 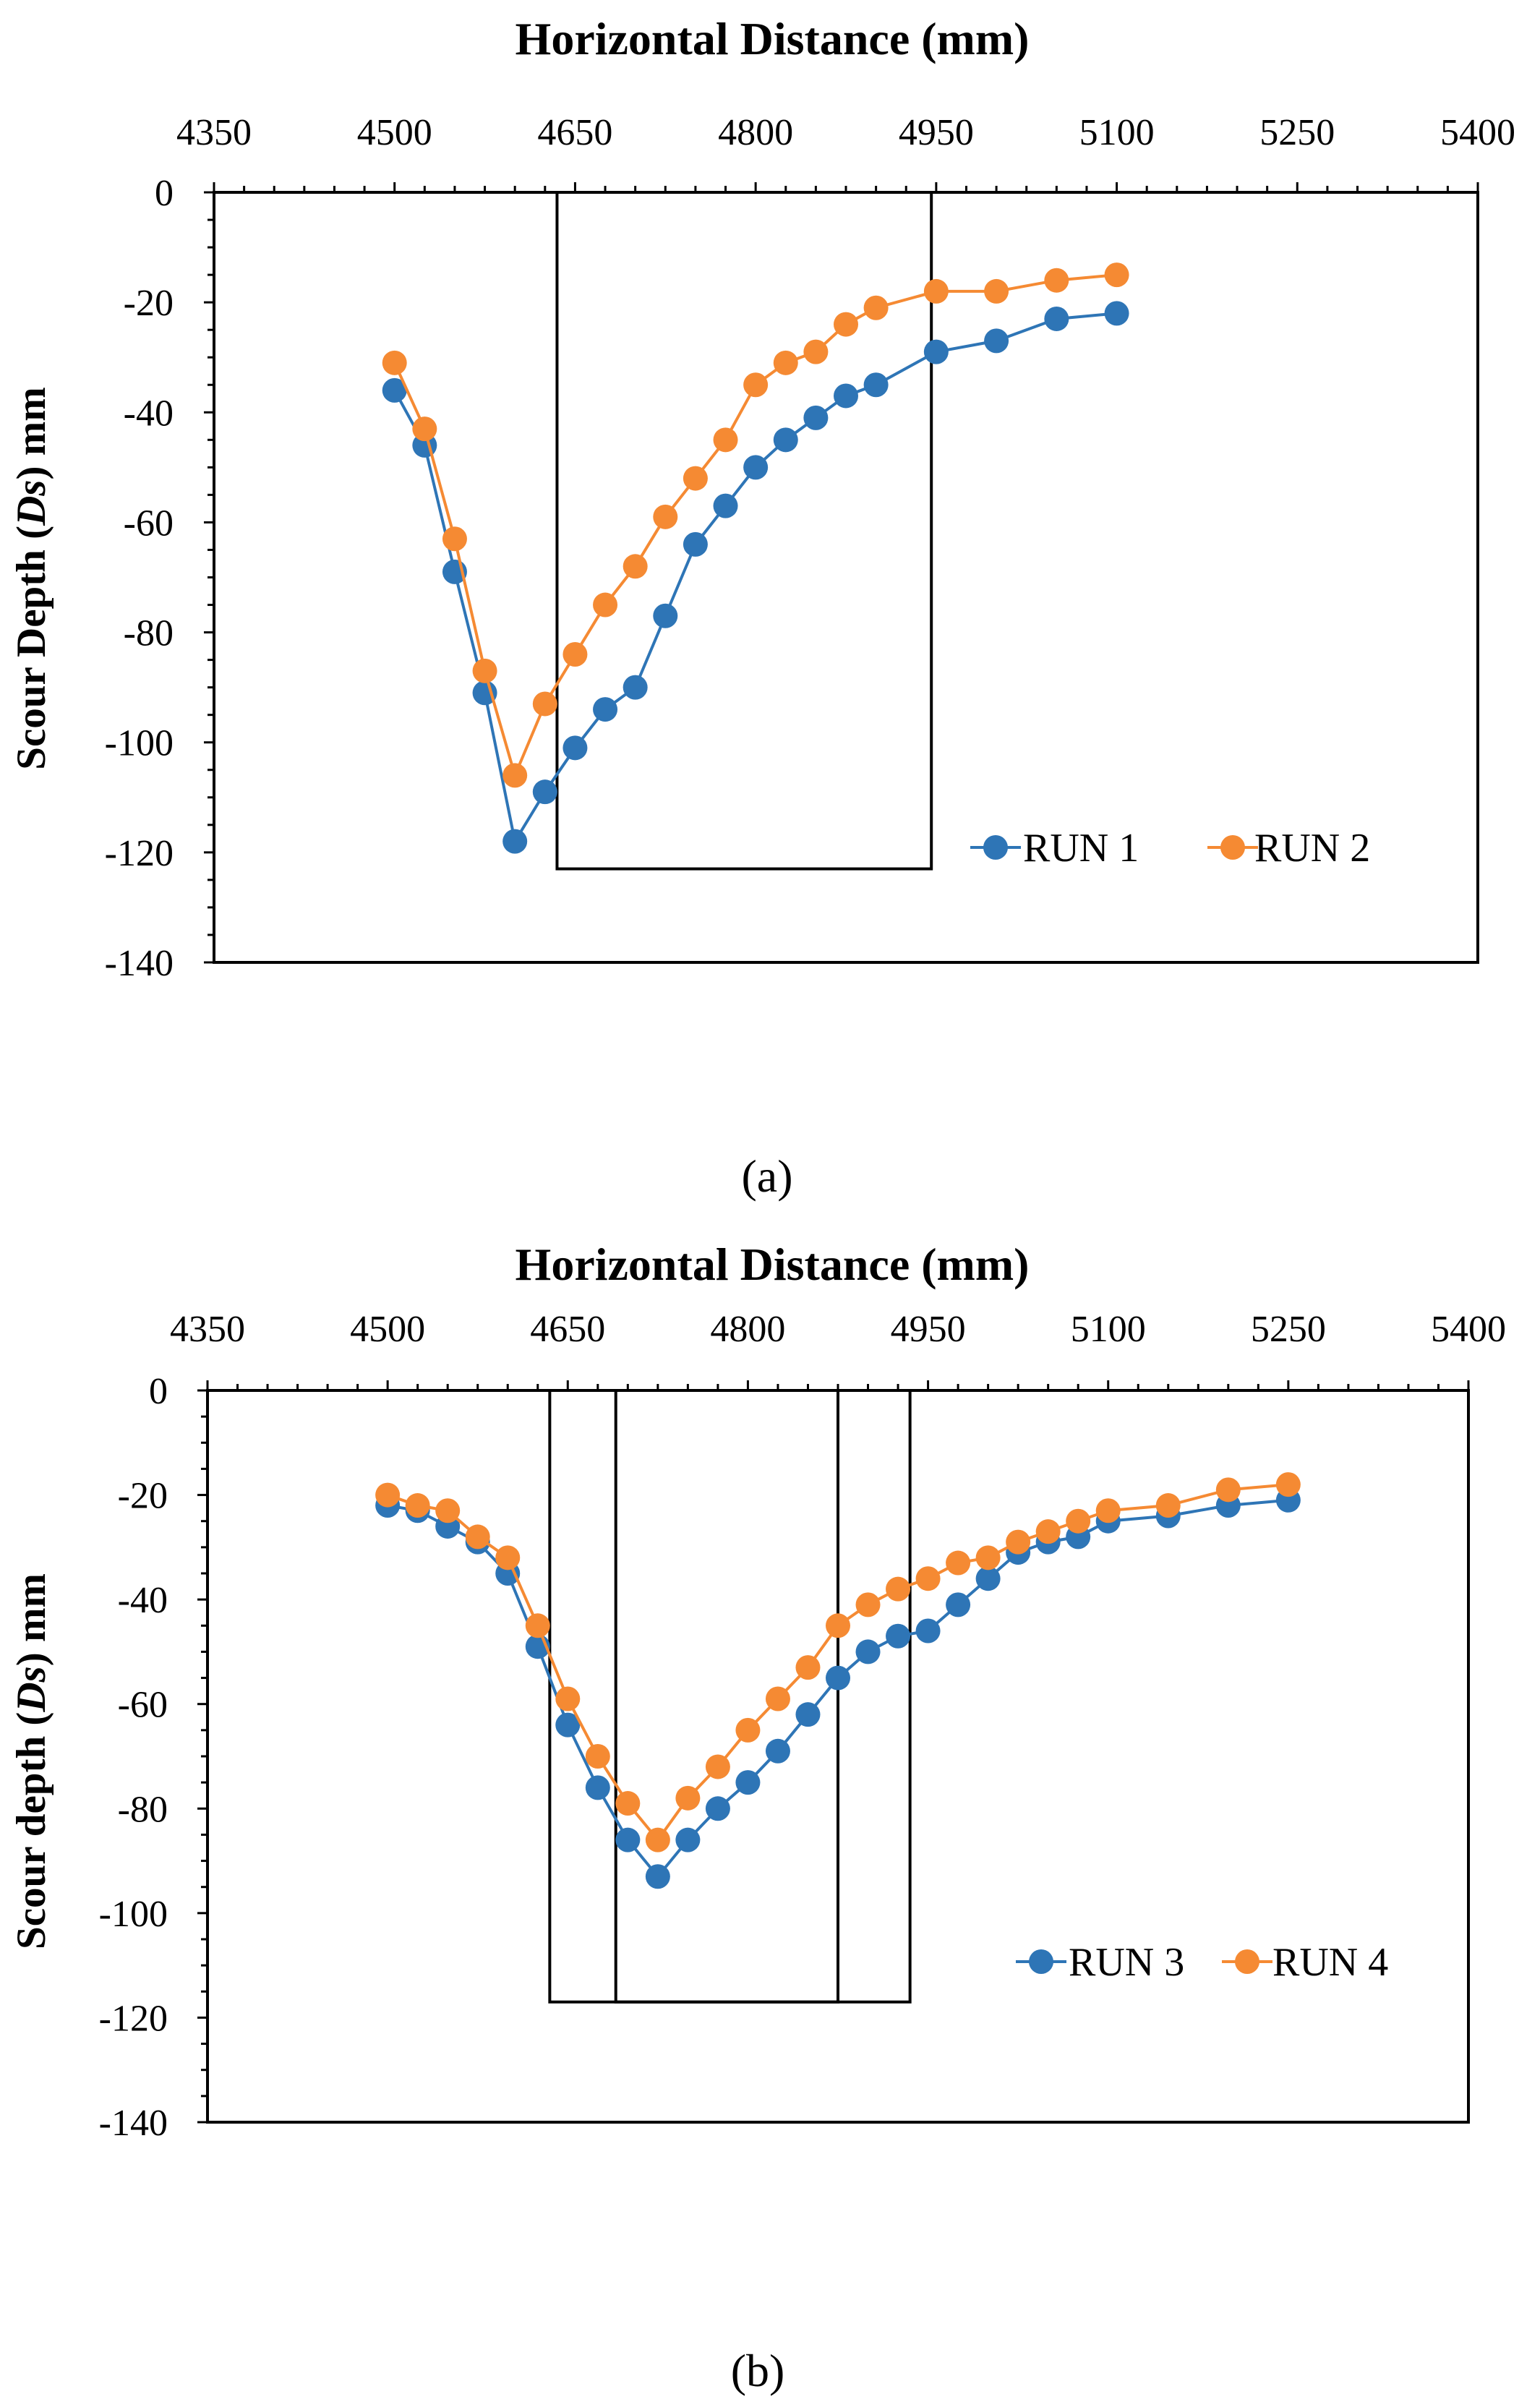 I want to click on legend-label-run1: RUN 1, so click(x=1081, y=848).